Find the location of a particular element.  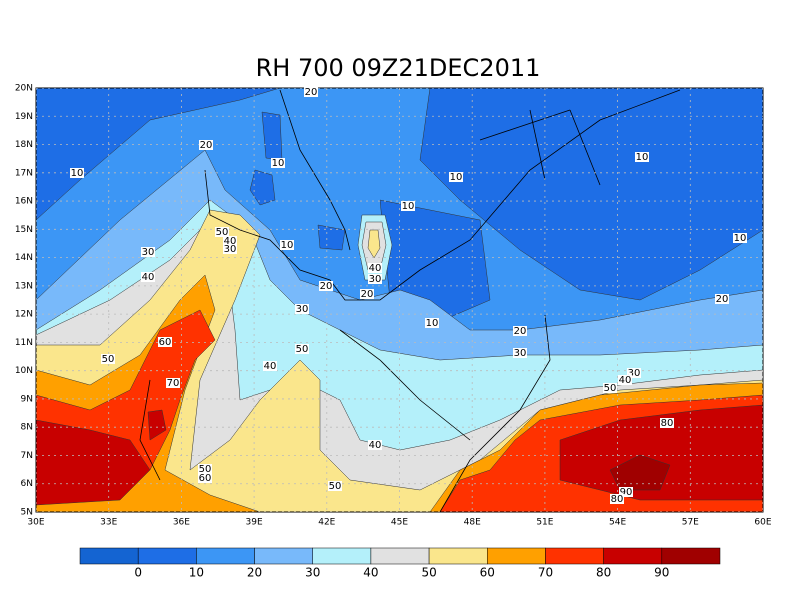

lat-tick-label: 7N is located at coordinates (27, 456).